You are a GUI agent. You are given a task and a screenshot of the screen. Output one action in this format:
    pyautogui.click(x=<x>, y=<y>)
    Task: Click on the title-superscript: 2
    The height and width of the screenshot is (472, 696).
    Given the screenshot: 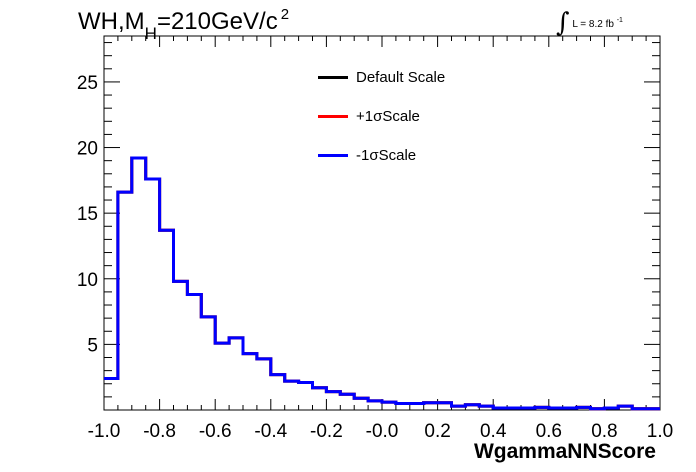 What is the action you would take?
    pyautogui.click(x=285, y=14)
    